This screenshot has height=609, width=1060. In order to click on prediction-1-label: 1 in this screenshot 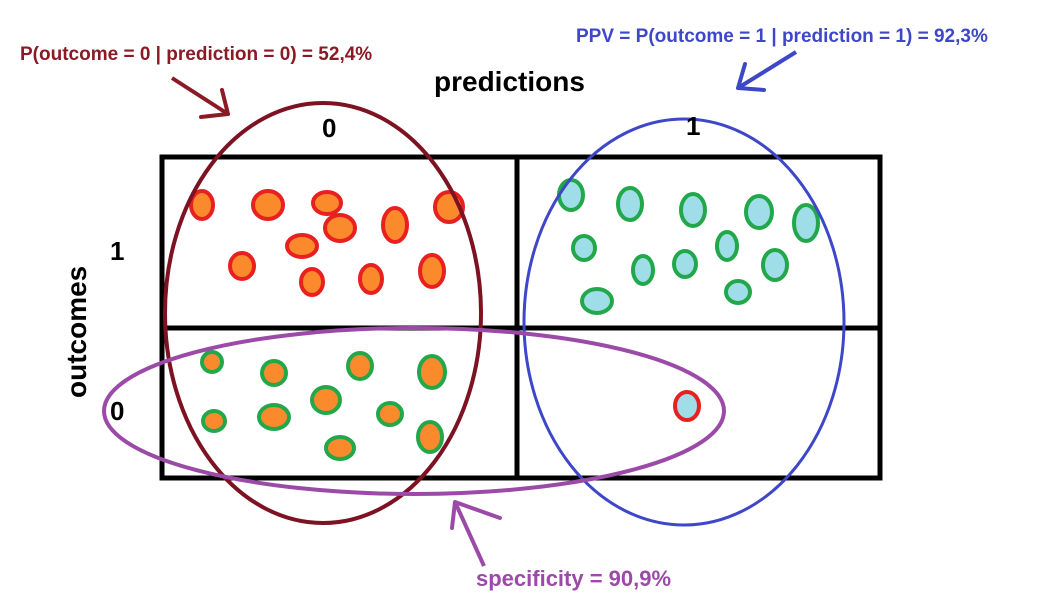, I will do `click(693, 126)`.